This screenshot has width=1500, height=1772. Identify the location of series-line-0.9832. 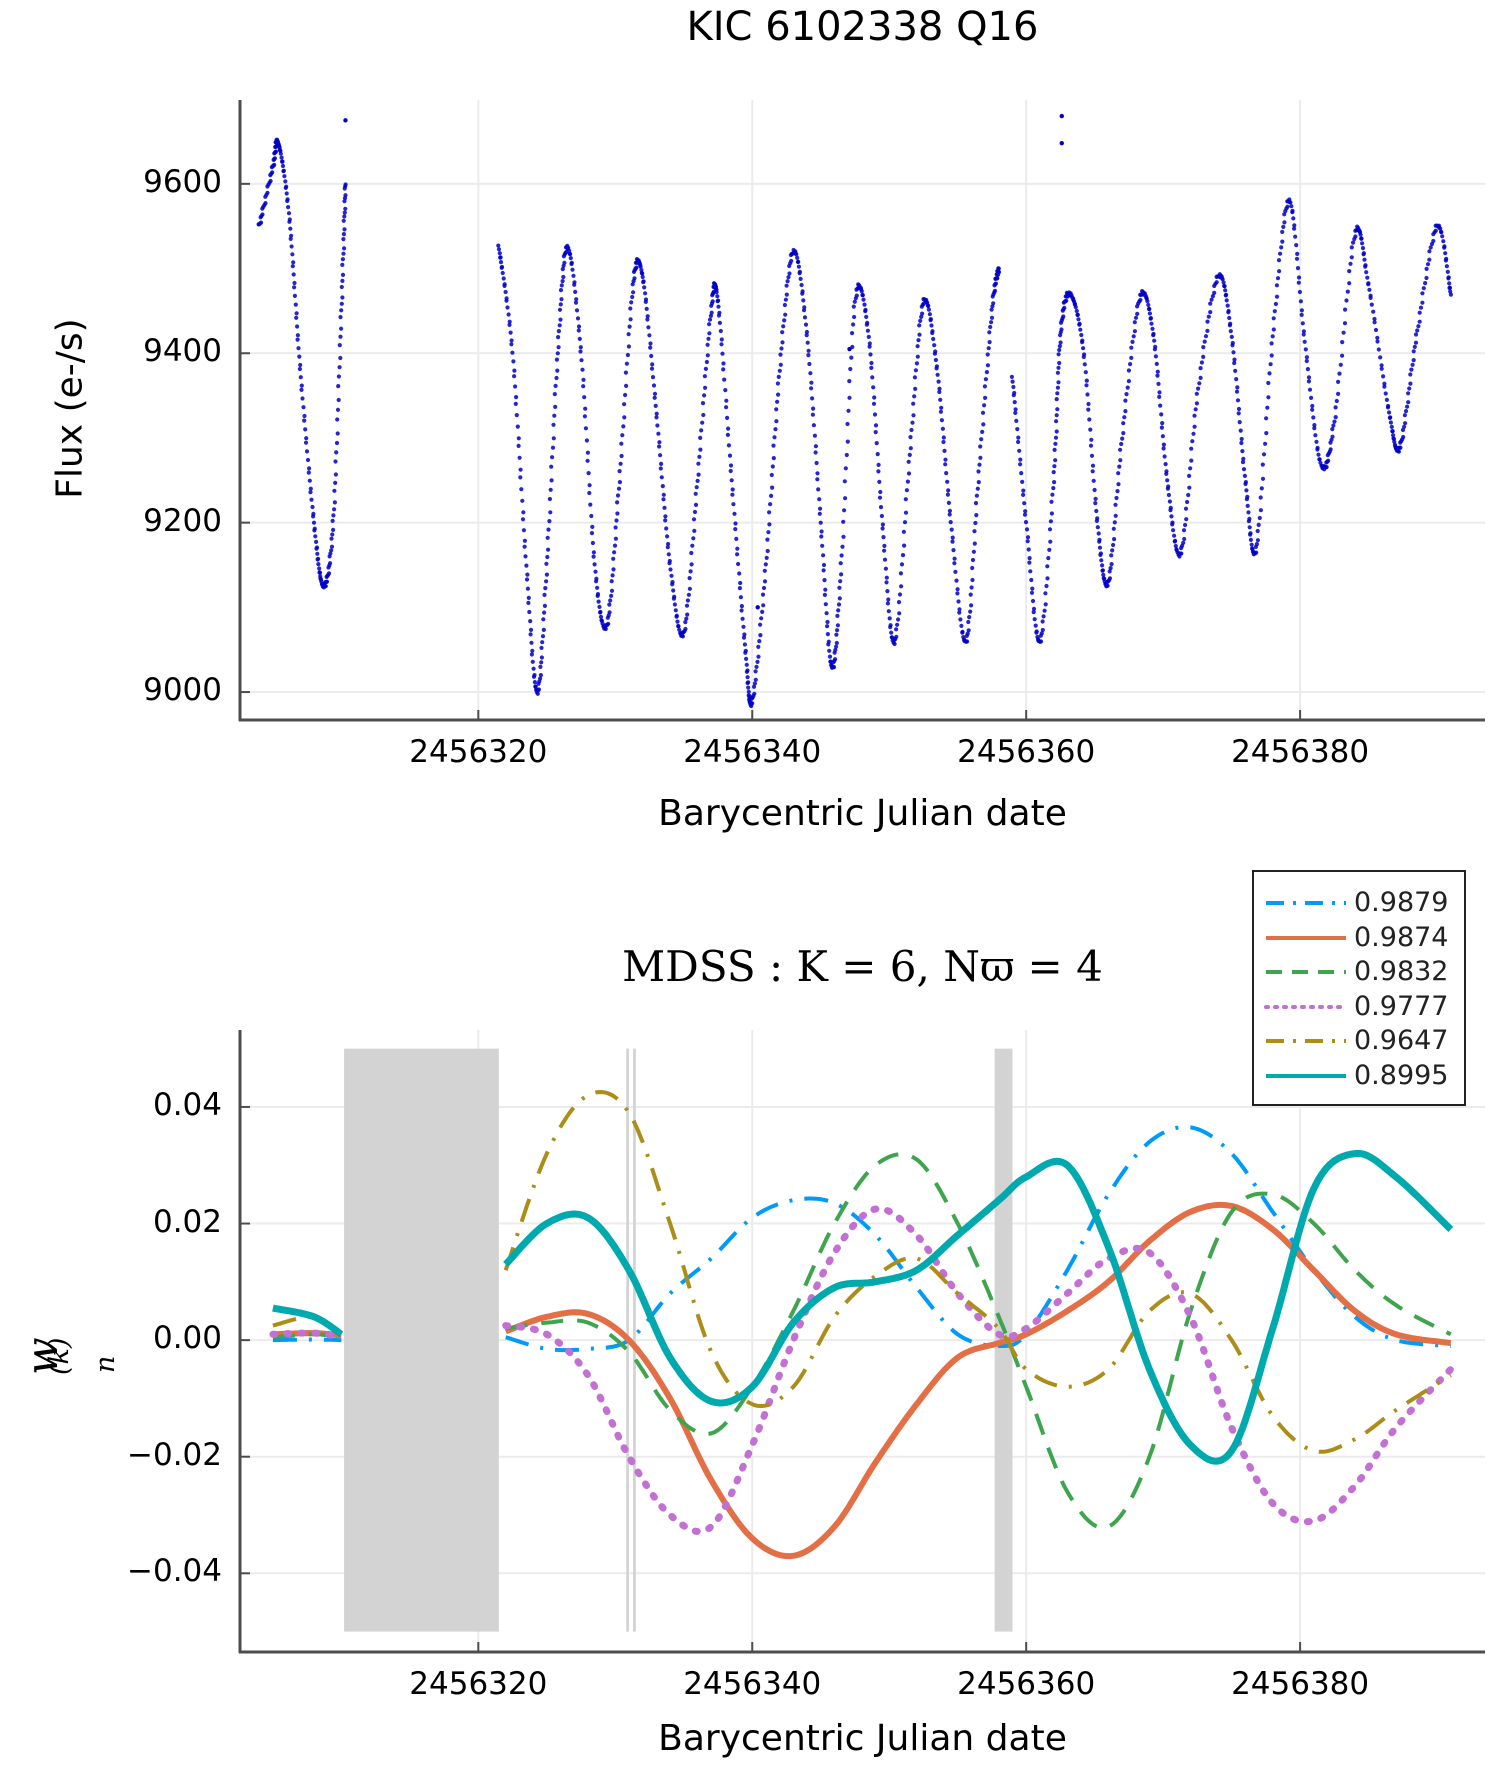
(978, 1341).